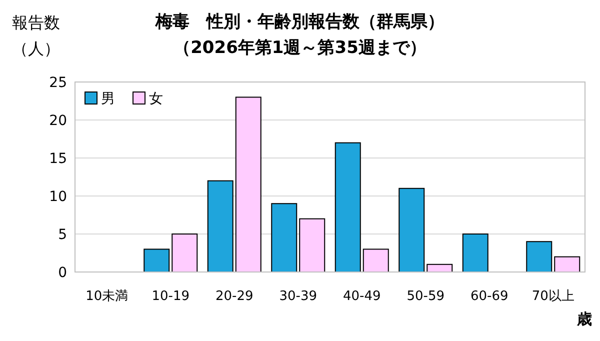 The width and height of the screenshot is (600, 341). I want to click on y-tick-label: 0, so click(62, 273).